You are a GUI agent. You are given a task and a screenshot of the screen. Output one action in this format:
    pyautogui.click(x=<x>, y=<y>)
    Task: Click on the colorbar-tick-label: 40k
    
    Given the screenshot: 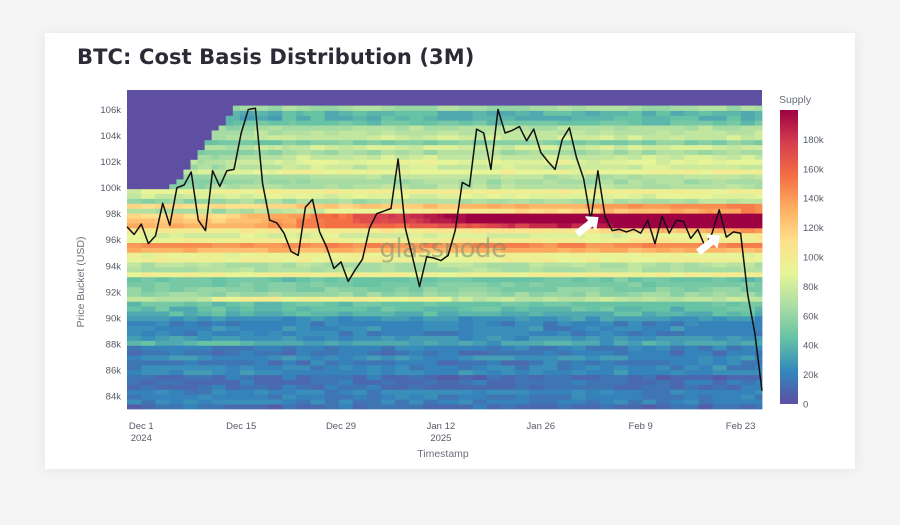 What is the action you would take?
    pyautogui.click(x=811, y=346)
    